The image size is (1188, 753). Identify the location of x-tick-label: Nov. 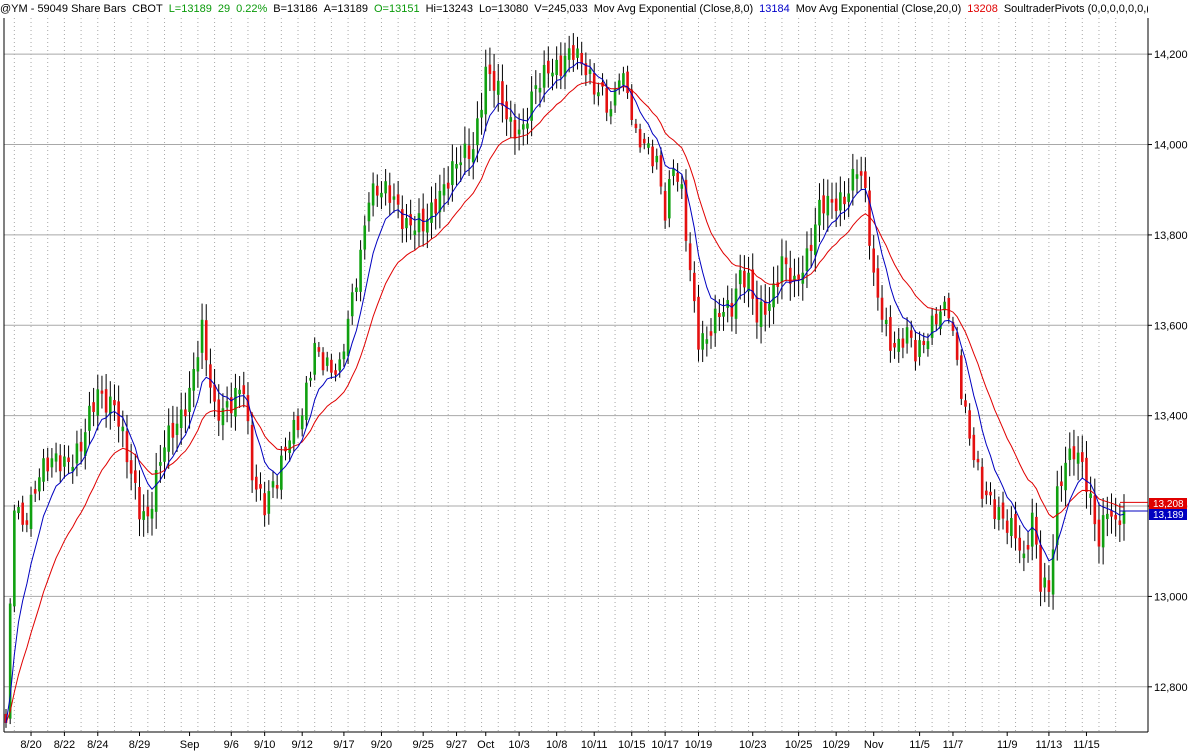
(874, 745).